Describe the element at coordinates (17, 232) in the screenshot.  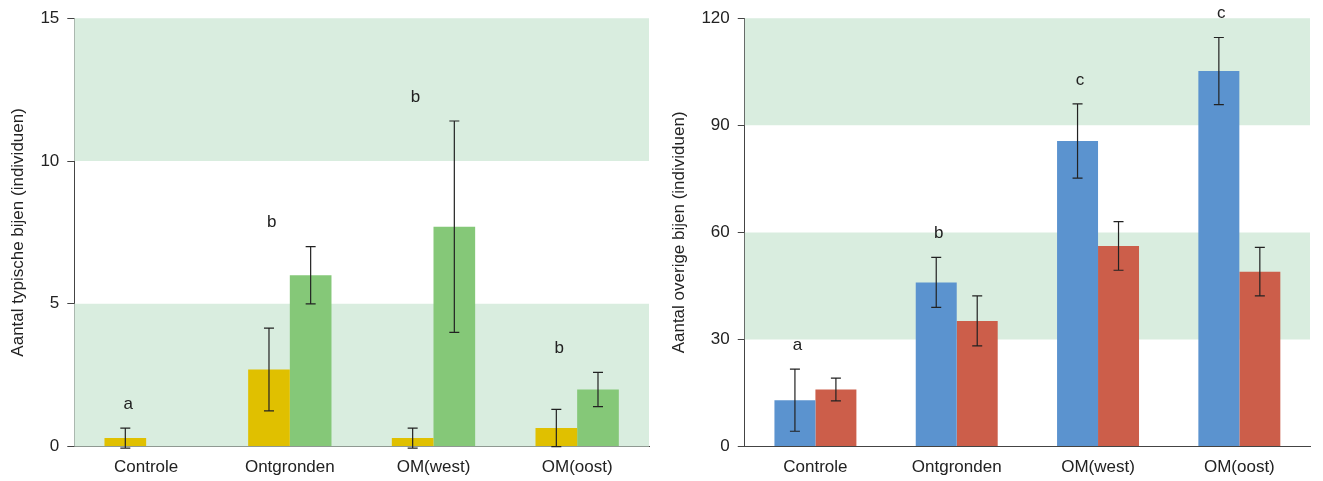
I see `y-axis-title: Aantal typische bijen (individuen)` at that location.